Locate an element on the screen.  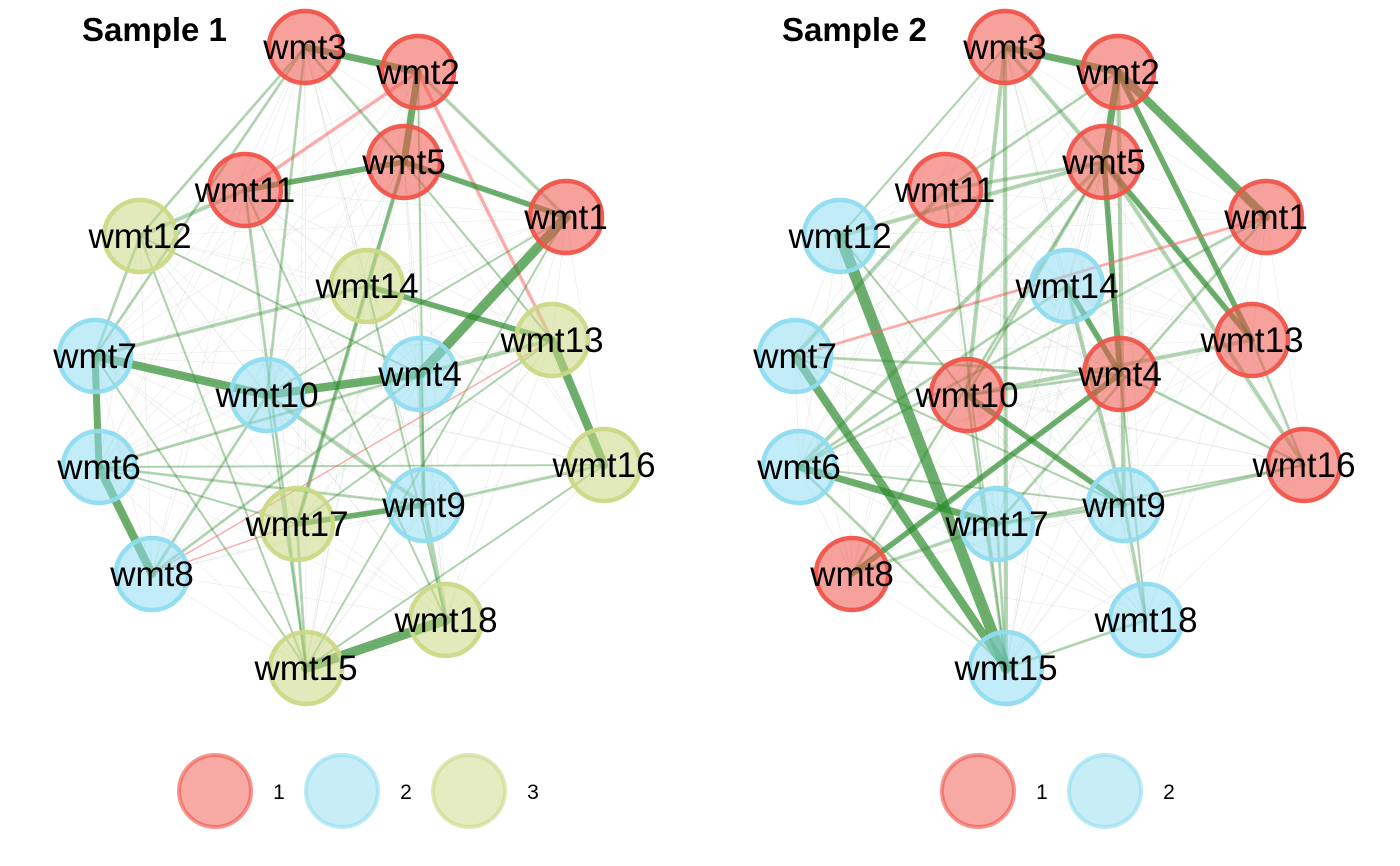
node-wmt1: wmt1 is located at coordinates (565, 217).